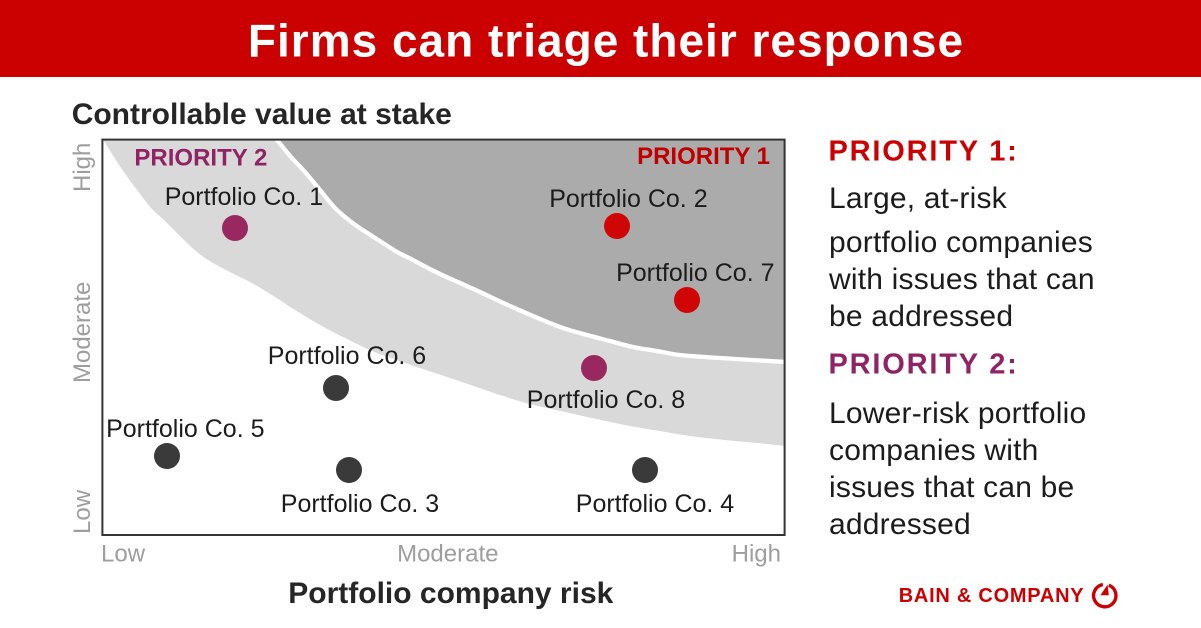 This screenshot has height=628, width=1201. What do you see at coordinates (951, 487) in the screenshot?
I see `svg-text: issues that can be` at bounding box center [951, 487].